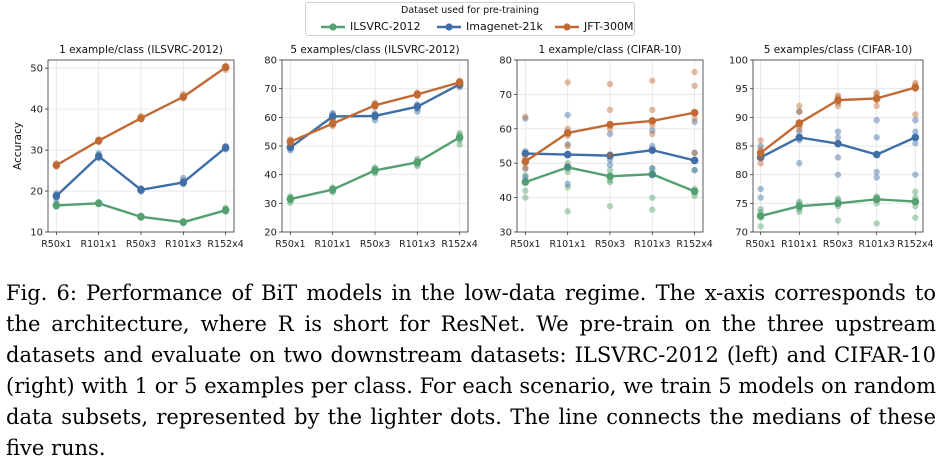 The width and height of the screenshot is (942, 469). What do you see at coordinates (36, 110) in the screenshot?
I see `y-tick-label: 40` at bounding box center [36, 110].